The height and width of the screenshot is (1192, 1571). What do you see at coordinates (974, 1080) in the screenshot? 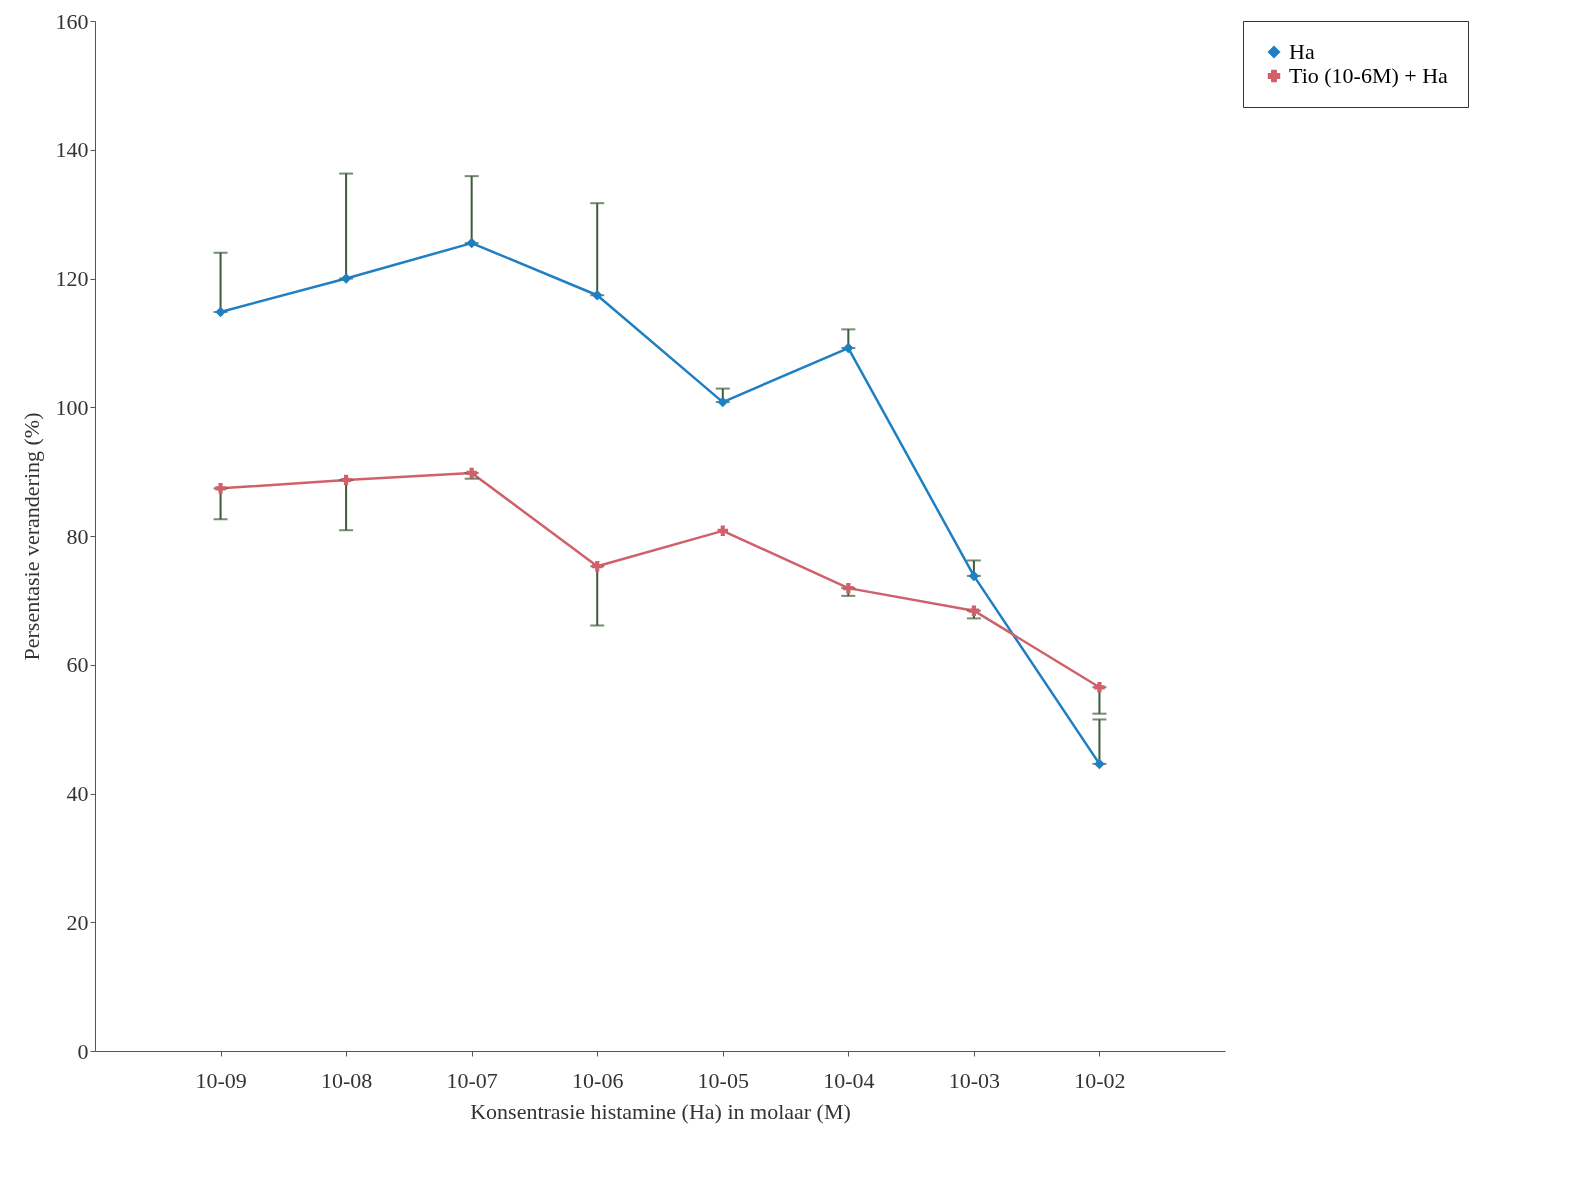
I see `x-tick-label: 10-03` at bounding box center [974, 1080].